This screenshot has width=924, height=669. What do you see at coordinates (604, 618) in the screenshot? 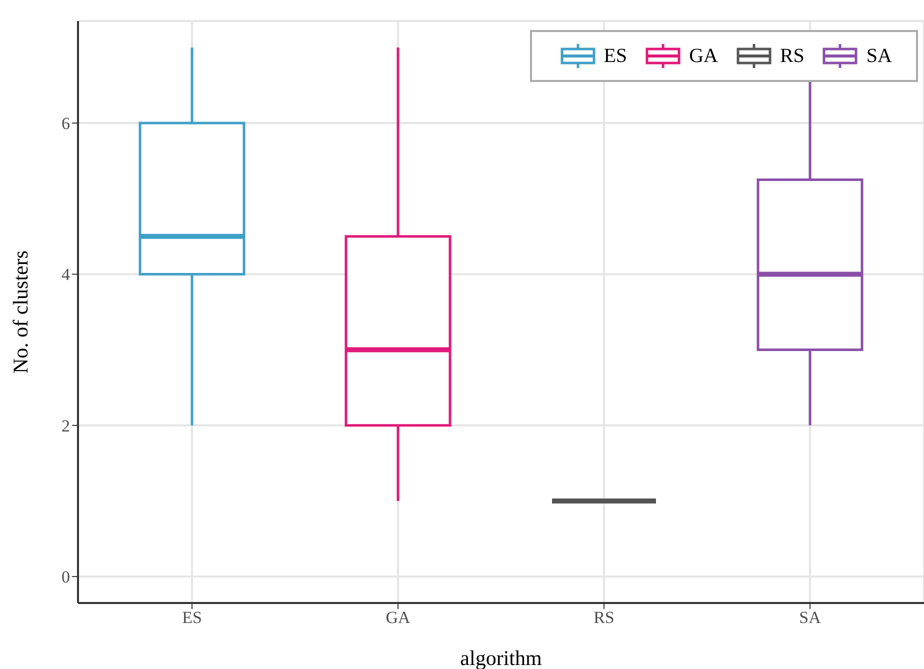
I see `x-tick-label: RS` at bounding box center [604, 618].